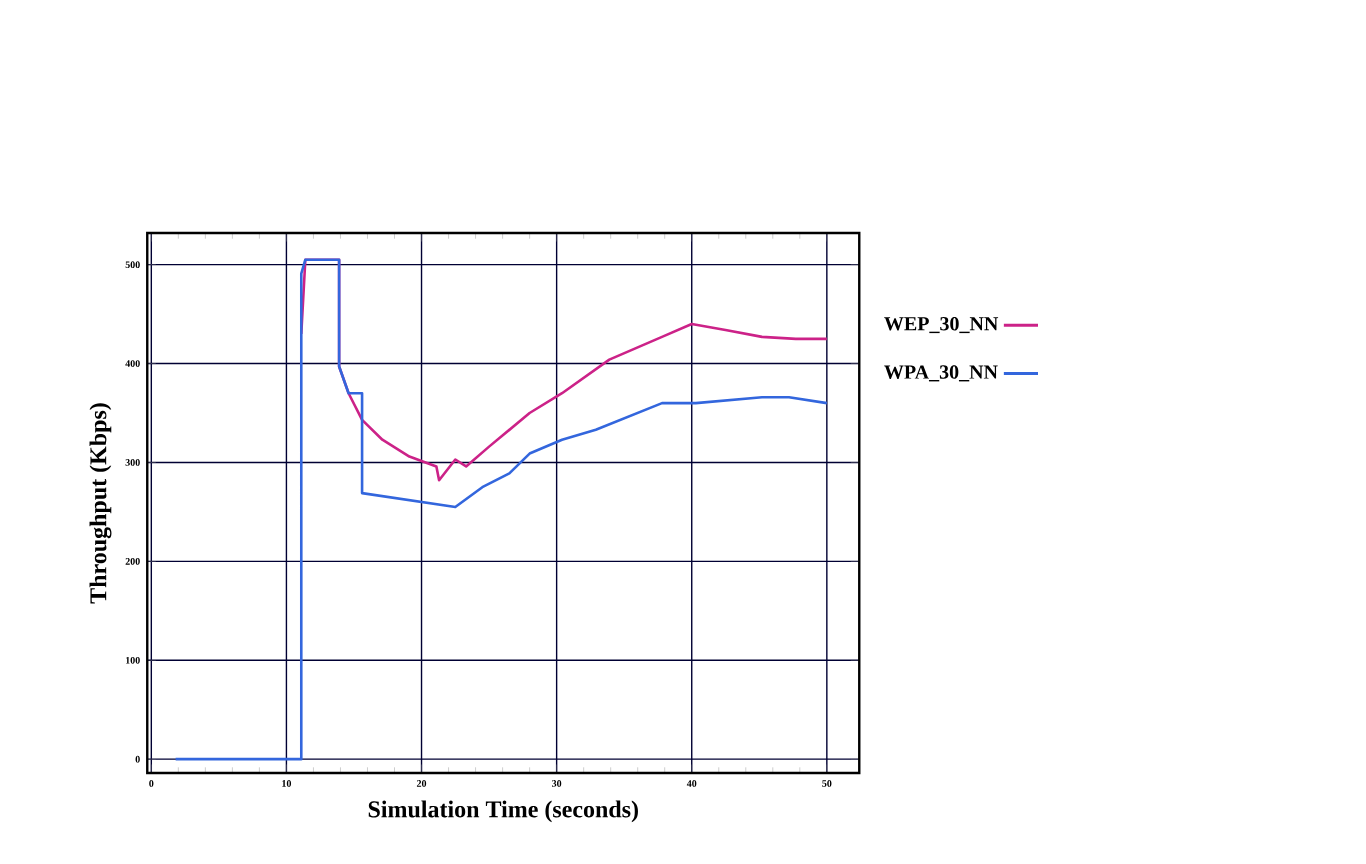 This screenshot has height=864, width=1366. What do you see at coordinates (100, 503) in the screenshot?
I see `y-axis-title: Throughput (Kbps)` at bounding box center [100, 503].